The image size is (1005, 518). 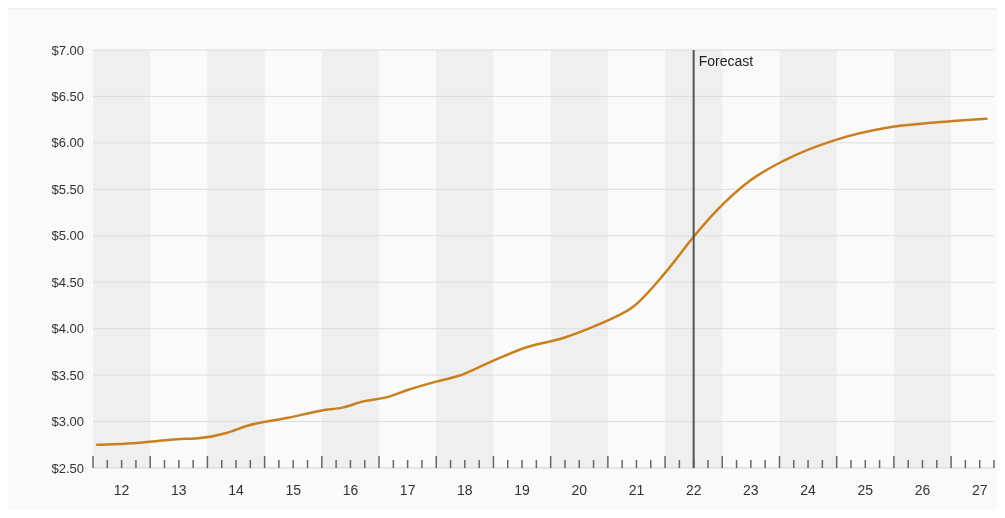 I want to click on x-tick-label: 19, so click(x=522, y=490).